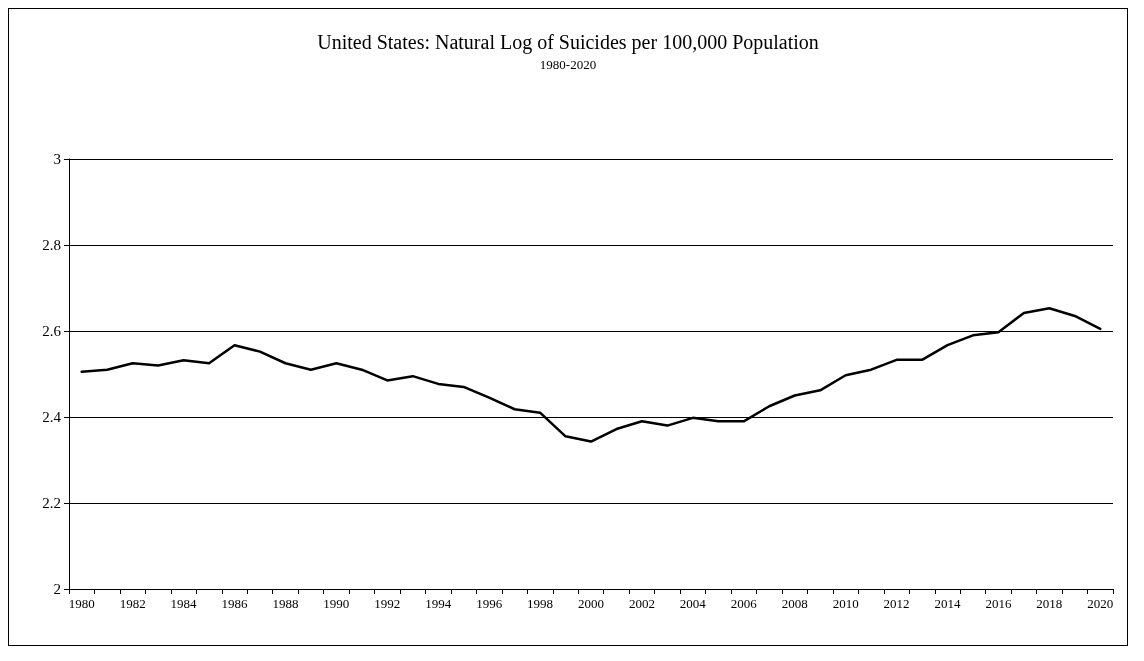 The image size is (1144, 661). I want to click on x-tick-label: 1988, so click(285, 603).